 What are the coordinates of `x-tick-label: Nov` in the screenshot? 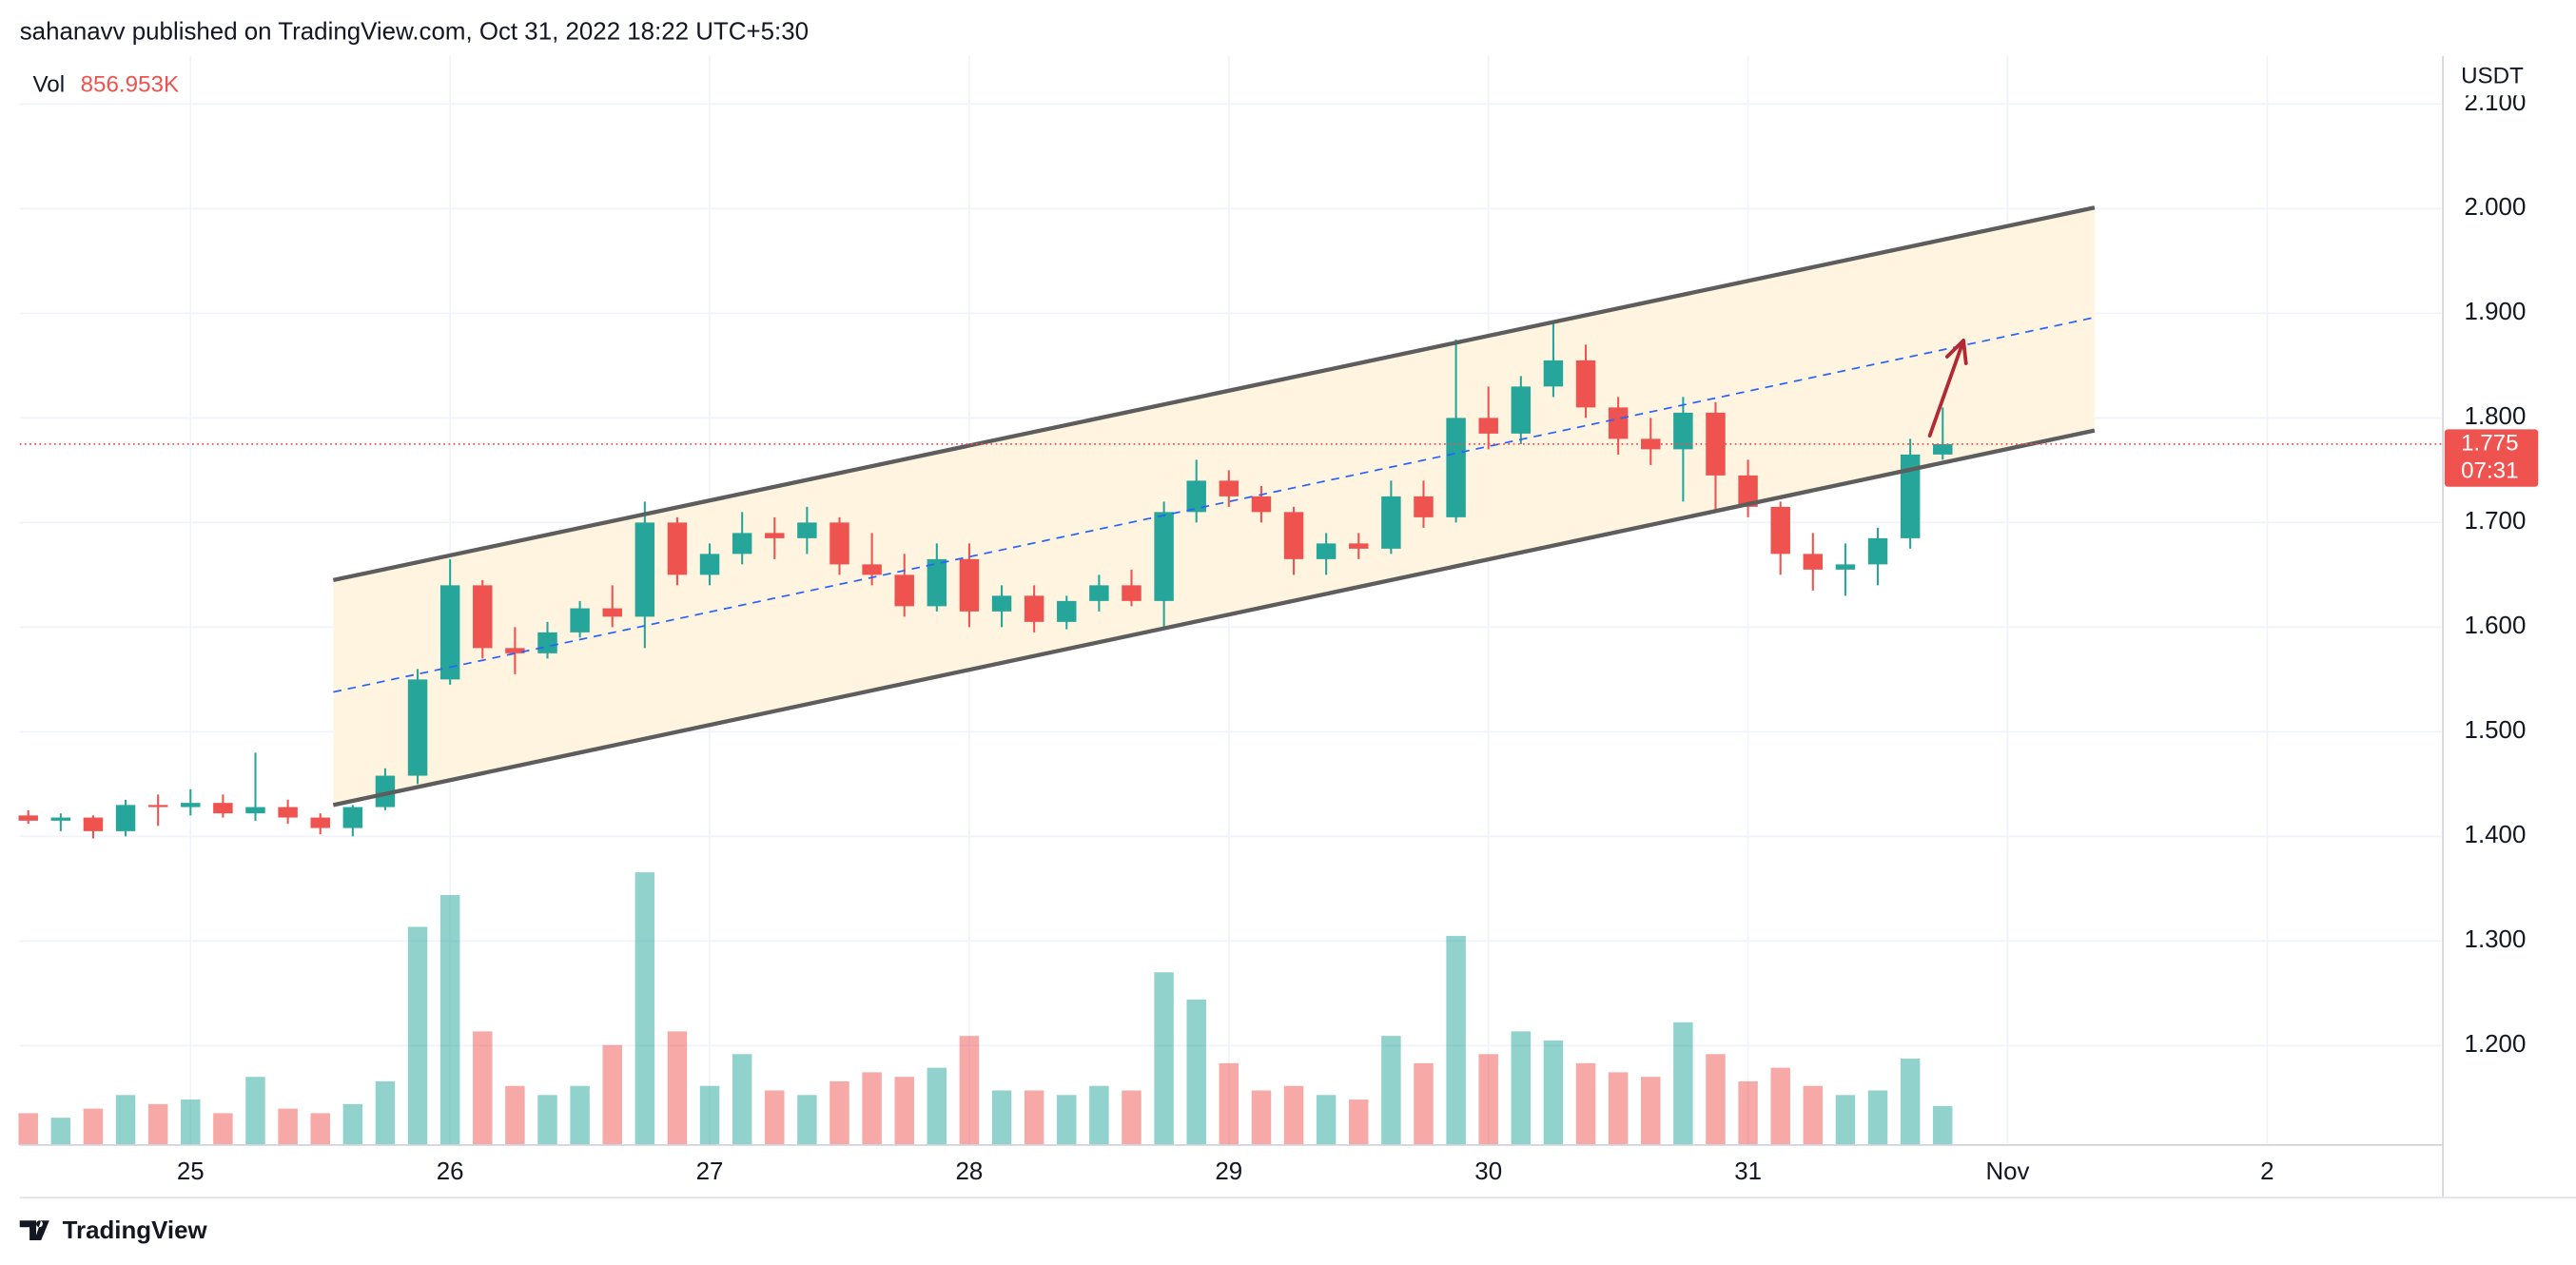 It's located at (2007, 1171).